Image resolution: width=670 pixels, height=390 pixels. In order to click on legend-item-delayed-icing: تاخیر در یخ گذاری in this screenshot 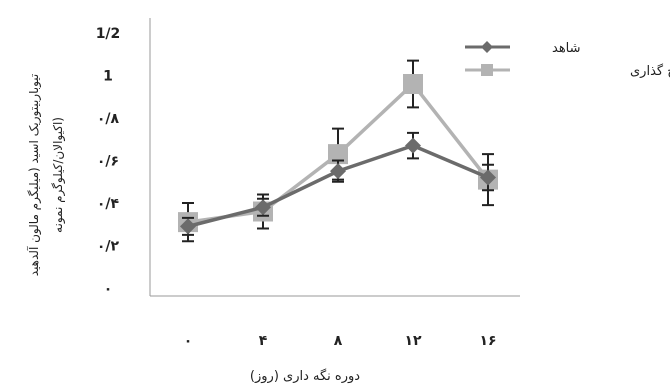, I will do `click(567, 71)`.